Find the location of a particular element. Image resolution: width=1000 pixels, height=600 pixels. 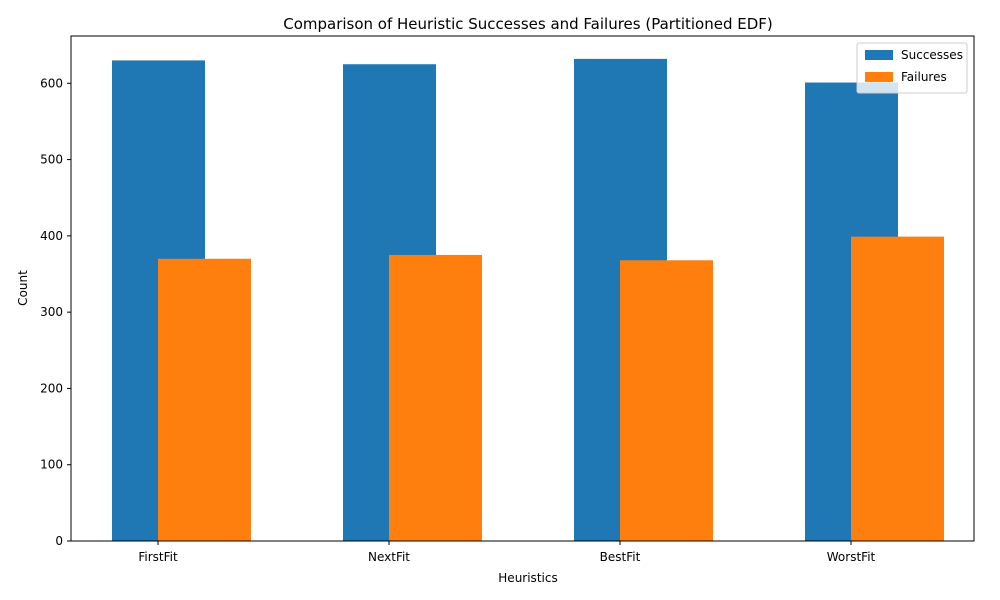

bar-failures-worstfit is located at coordinates (897, 388).